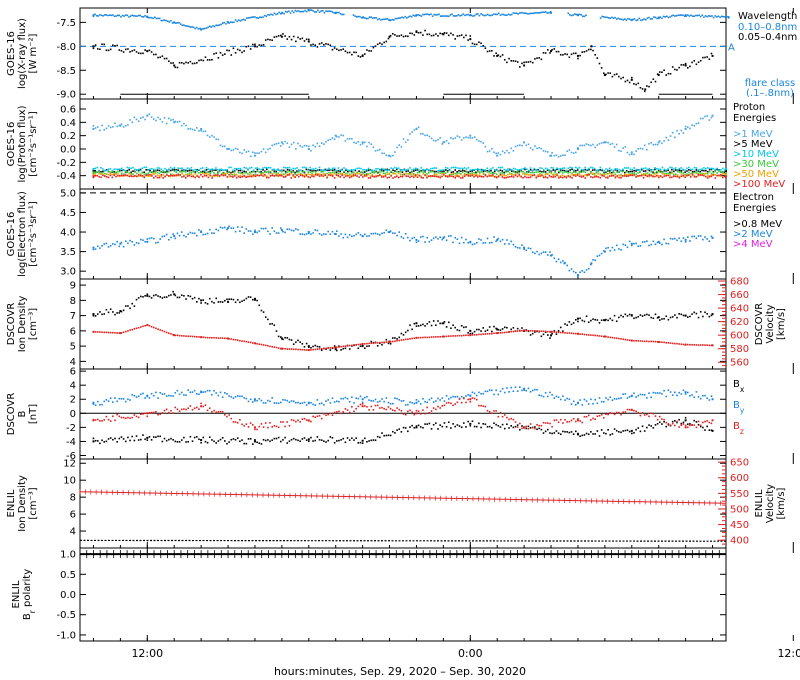  Describe the element at coordinates (73, 498) in the screenshot. I see `ytick-label: 8` at that location.